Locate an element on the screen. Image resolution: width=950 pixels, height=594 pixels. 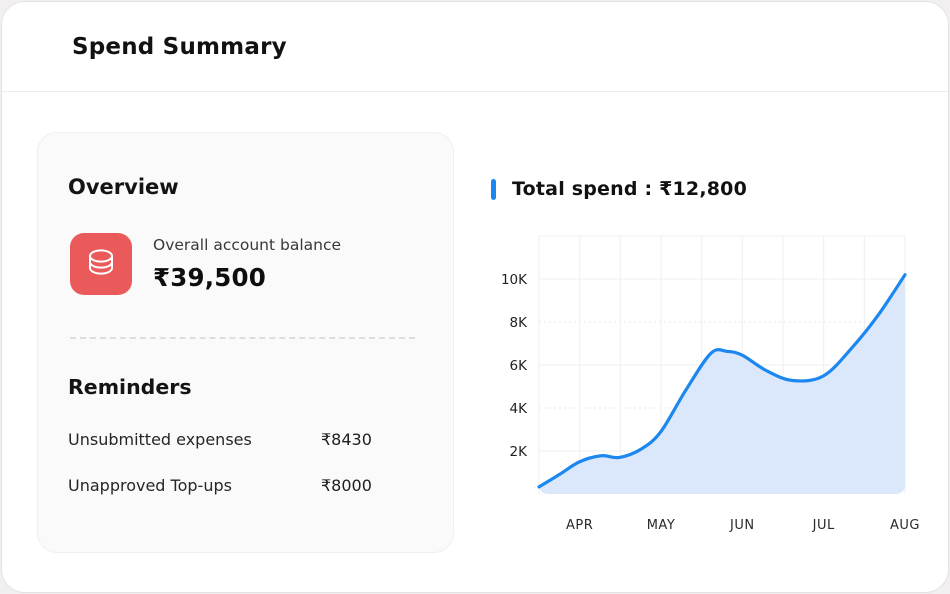
overview-heading: Overview is located at coordinates (123, 187).